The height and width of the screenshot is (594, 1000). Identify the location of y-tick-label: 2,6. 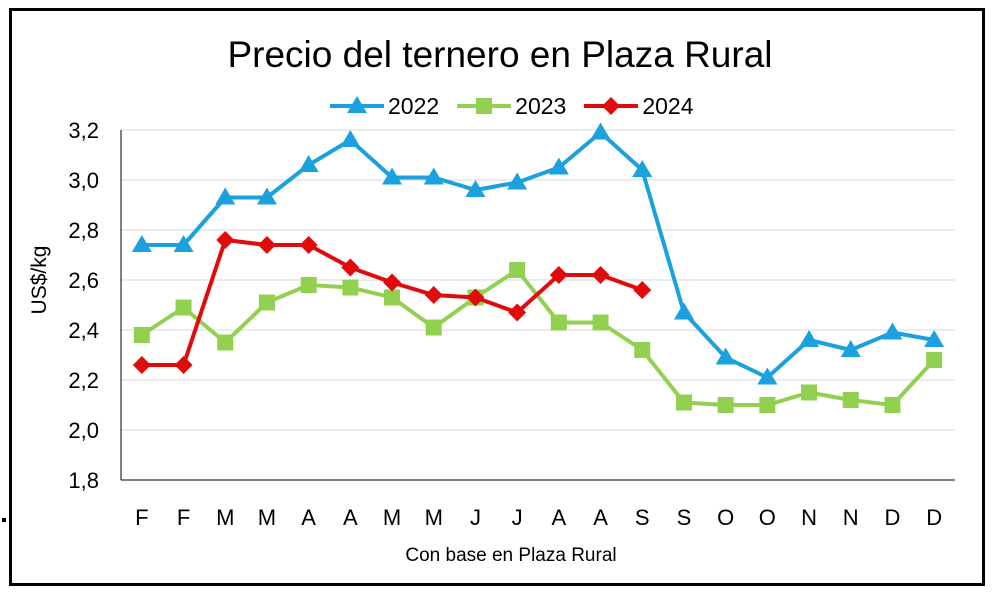
(83, 280).